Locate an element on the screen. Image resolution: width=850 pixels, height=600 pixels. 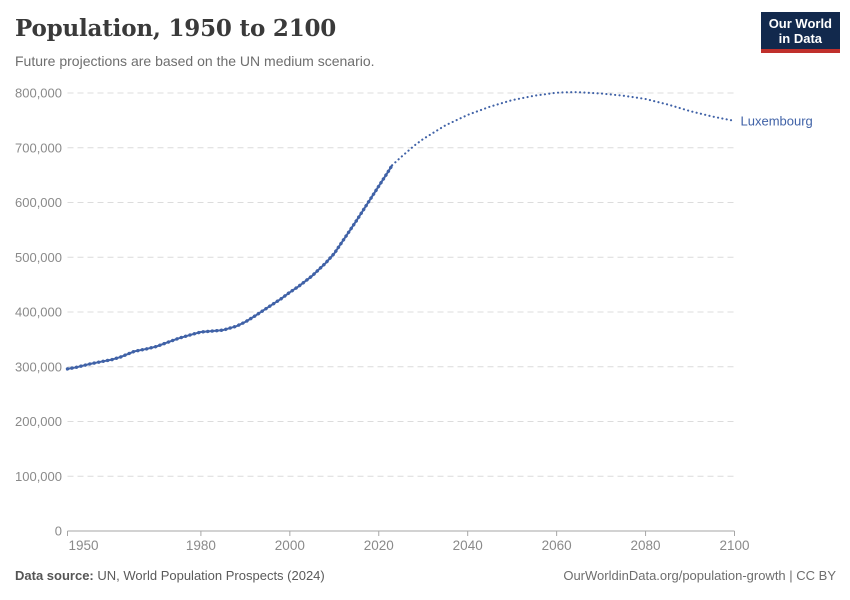
x-tick-label: 2060 is located at coordinates (557, 545).